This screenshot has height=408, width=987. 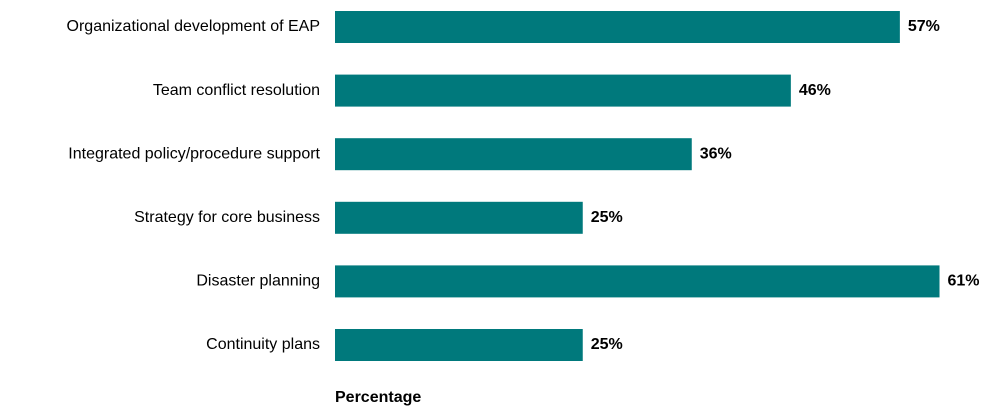 I want to click on category-label: Continuity plans, so click(x=263, y=344).